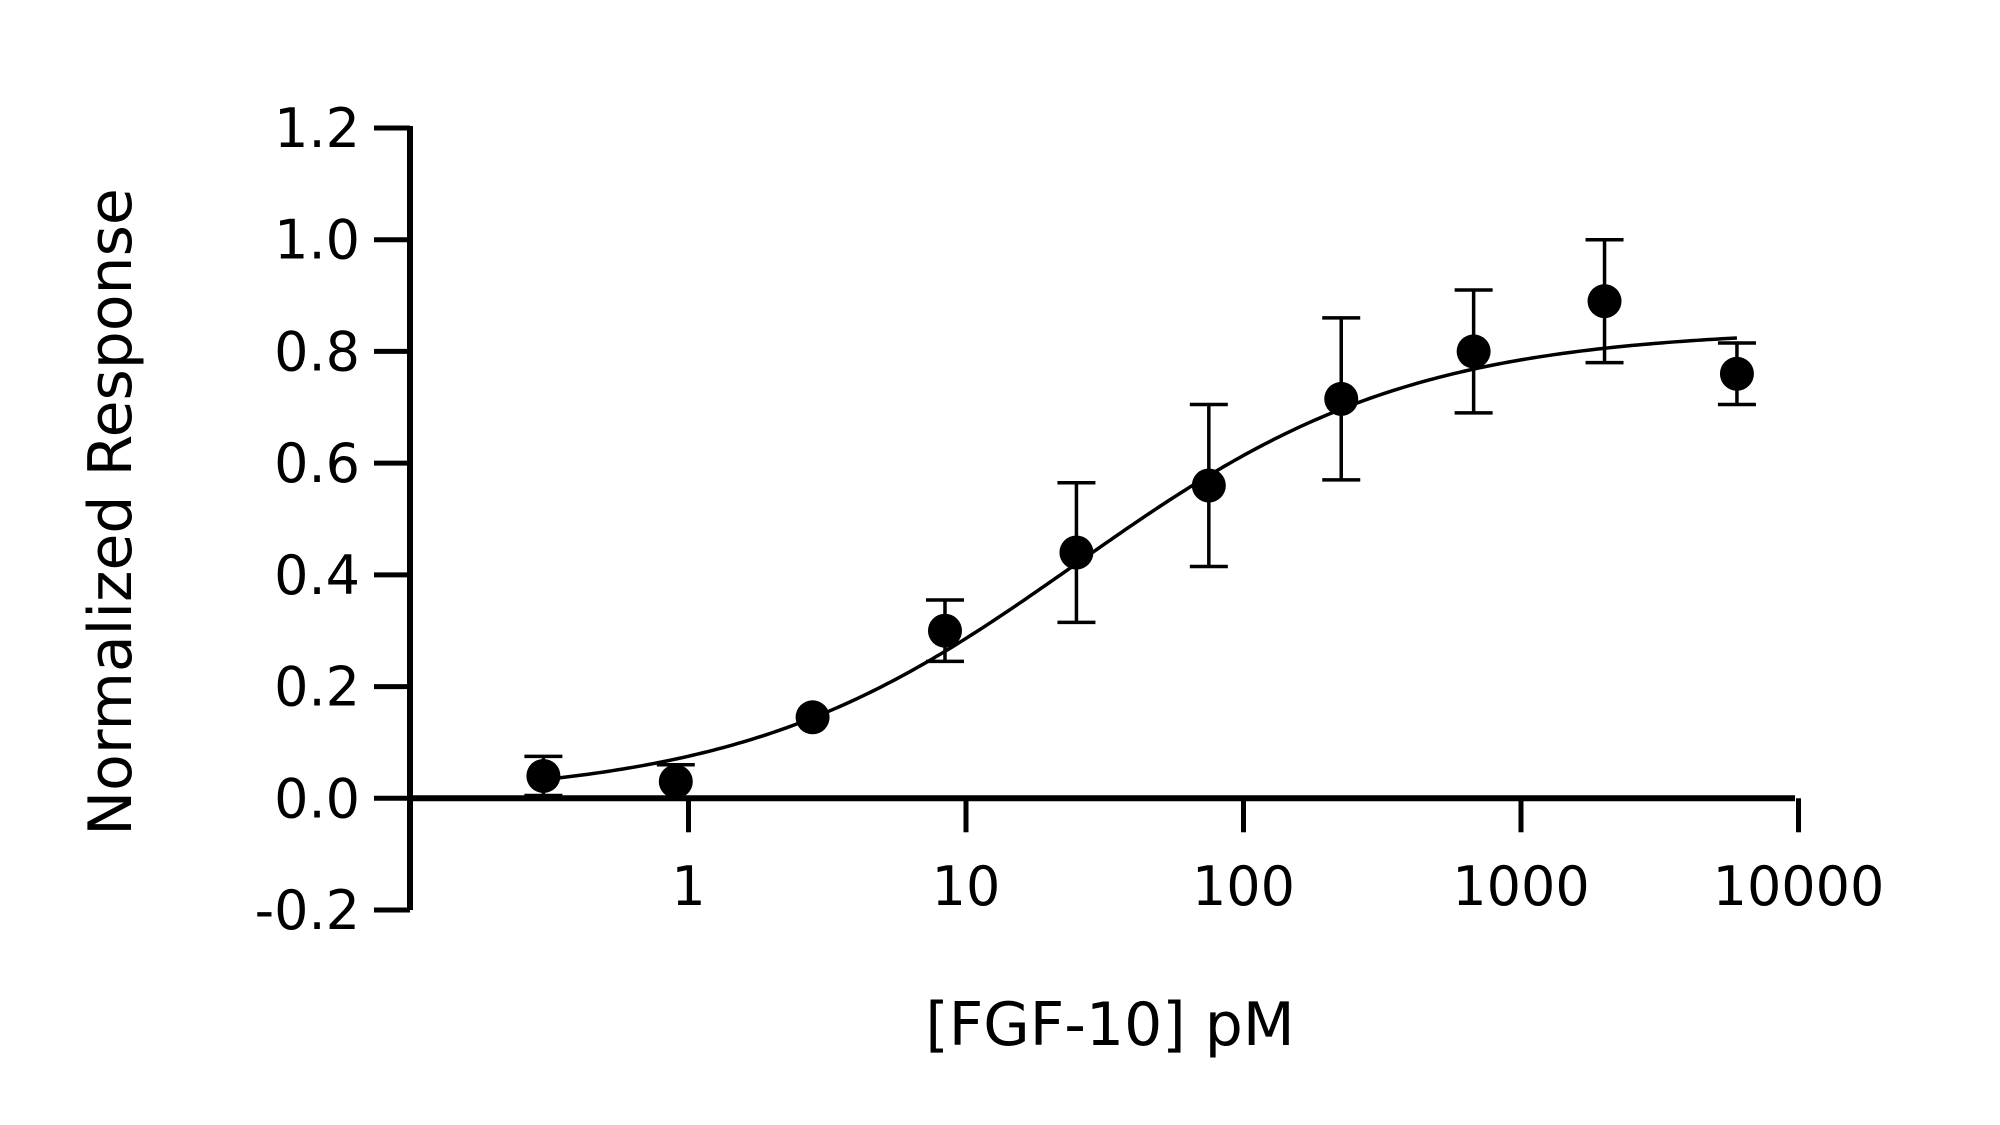 The height and width of the screenshot is (1125, 2000). I want to click on x-axis: 1 10 100 1000 10000, so click(1145, 856).